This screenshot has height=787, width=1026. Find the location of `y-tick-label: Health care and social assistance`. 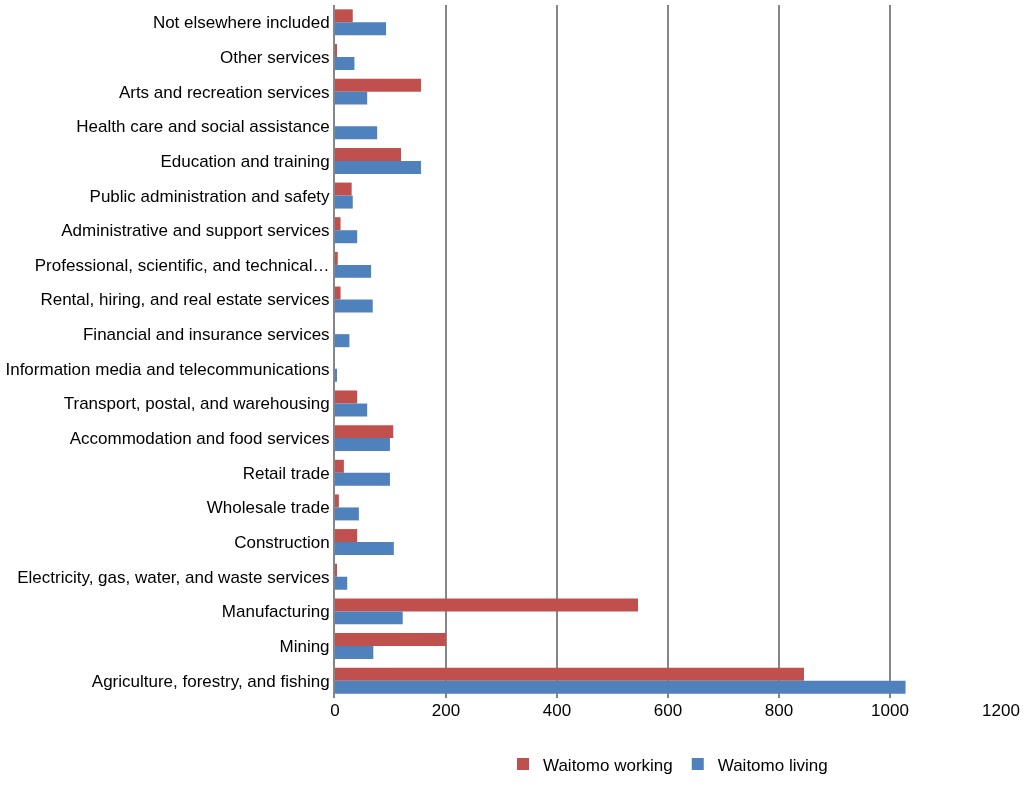

y-tick-label: Health care and social assistance is located at coordinates (203, 127).